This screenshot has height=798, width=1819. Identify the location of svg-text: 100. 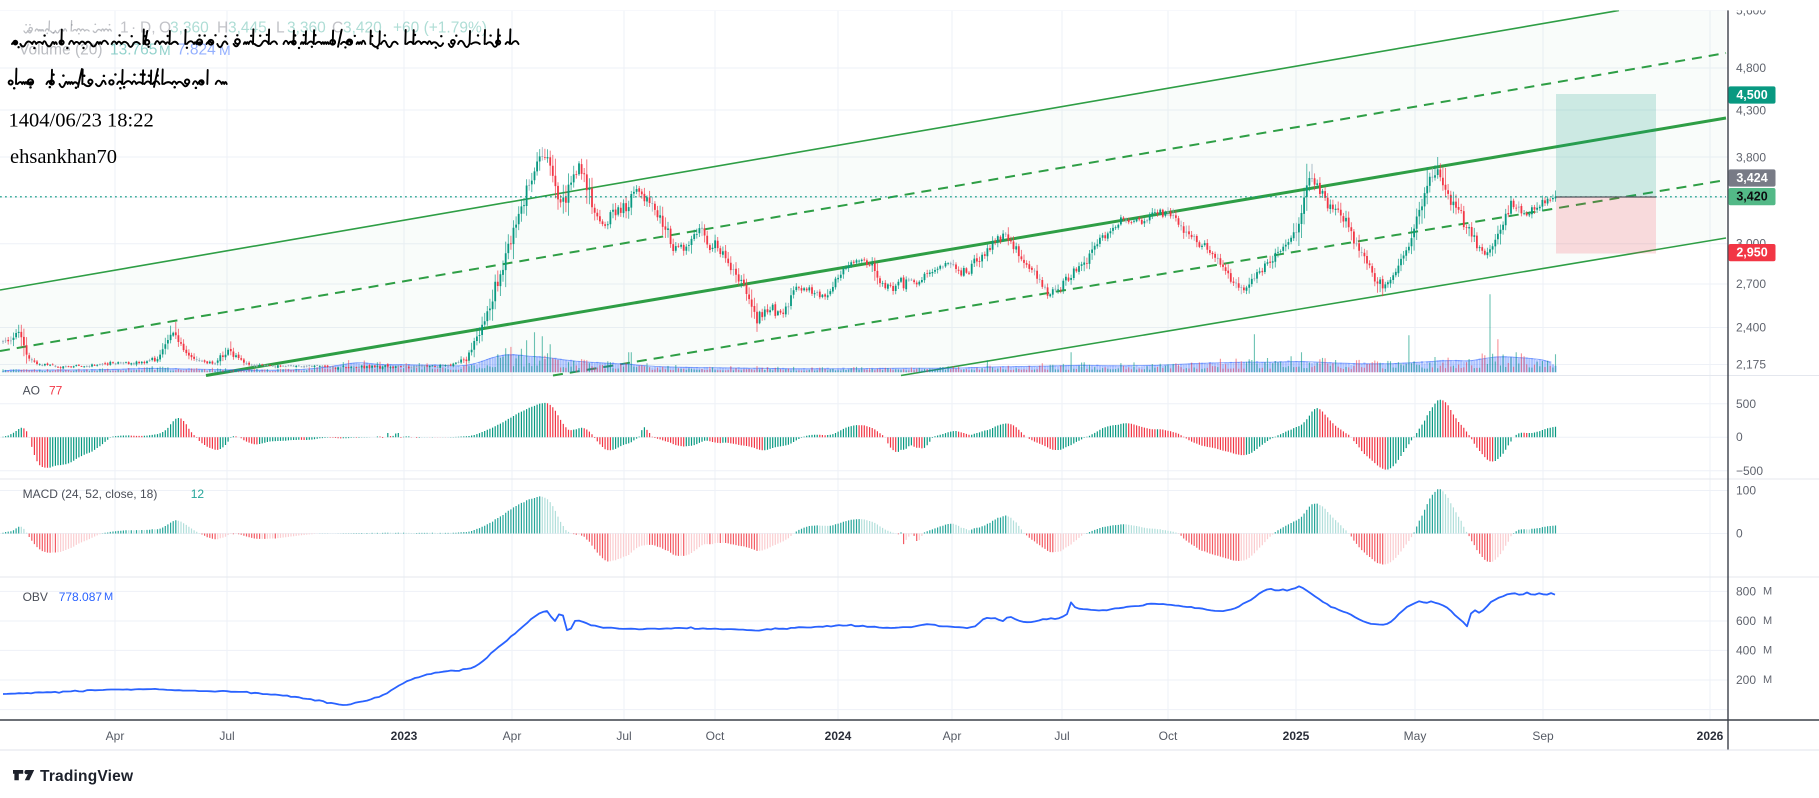
(1746, 491).